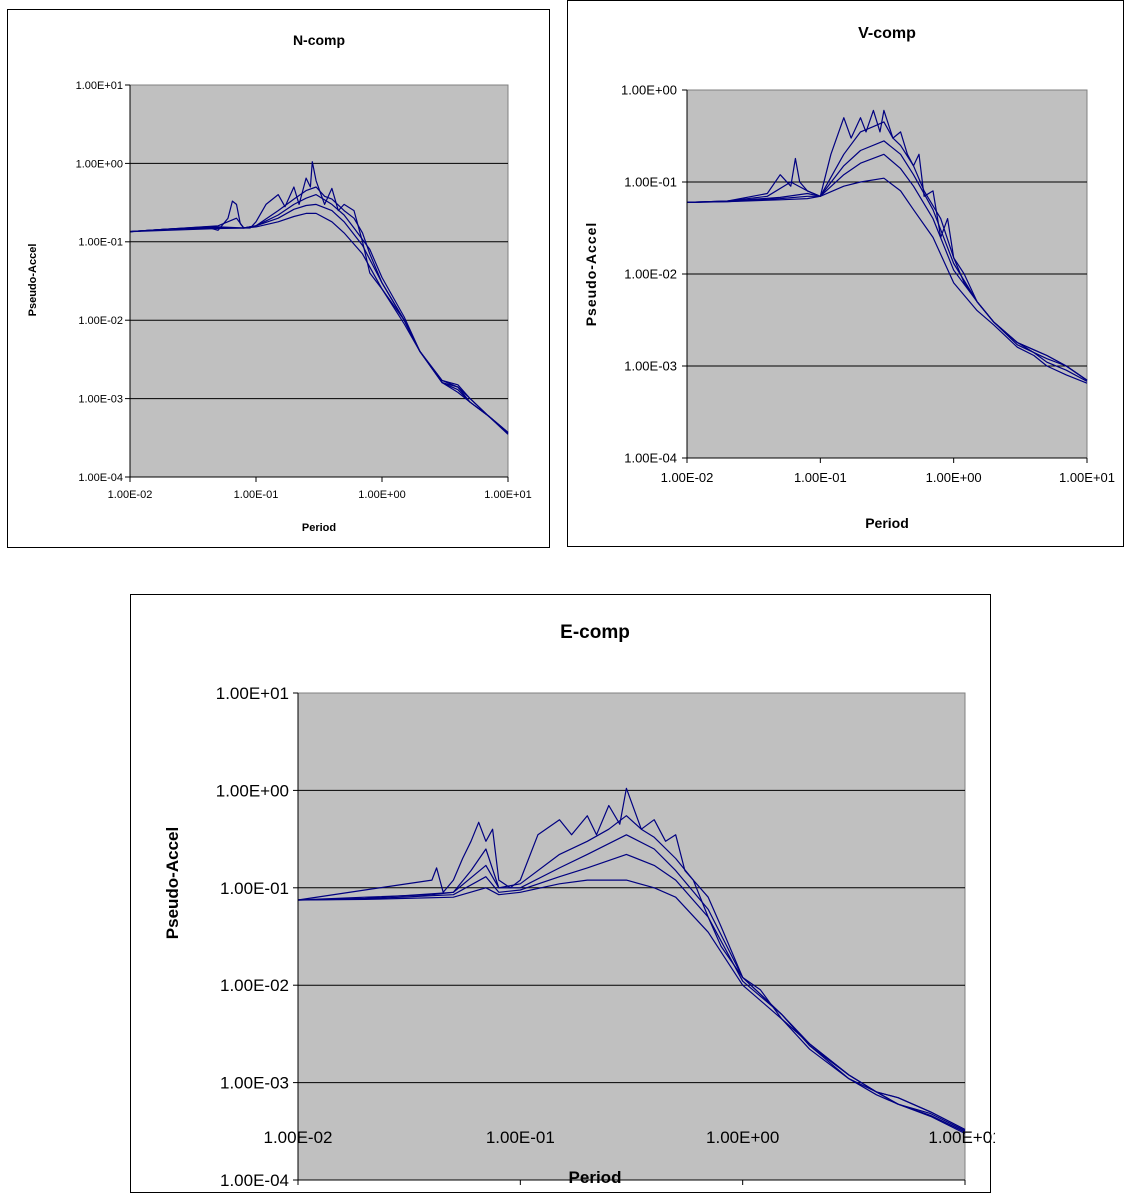  I want to click on plot-area, so click(319, 281).